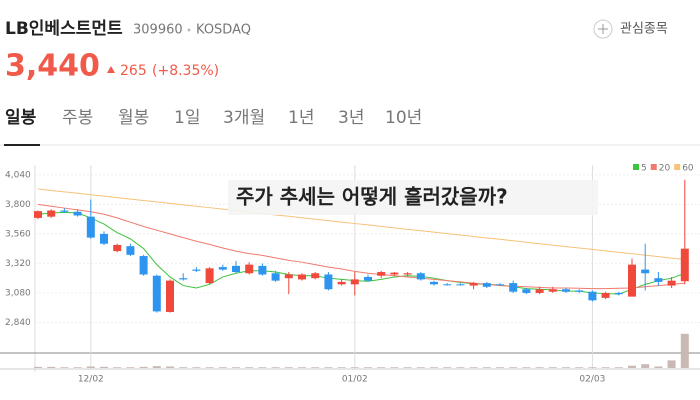 The image size is (700, 400). I want to click on separator-dot, so click(189, 30).